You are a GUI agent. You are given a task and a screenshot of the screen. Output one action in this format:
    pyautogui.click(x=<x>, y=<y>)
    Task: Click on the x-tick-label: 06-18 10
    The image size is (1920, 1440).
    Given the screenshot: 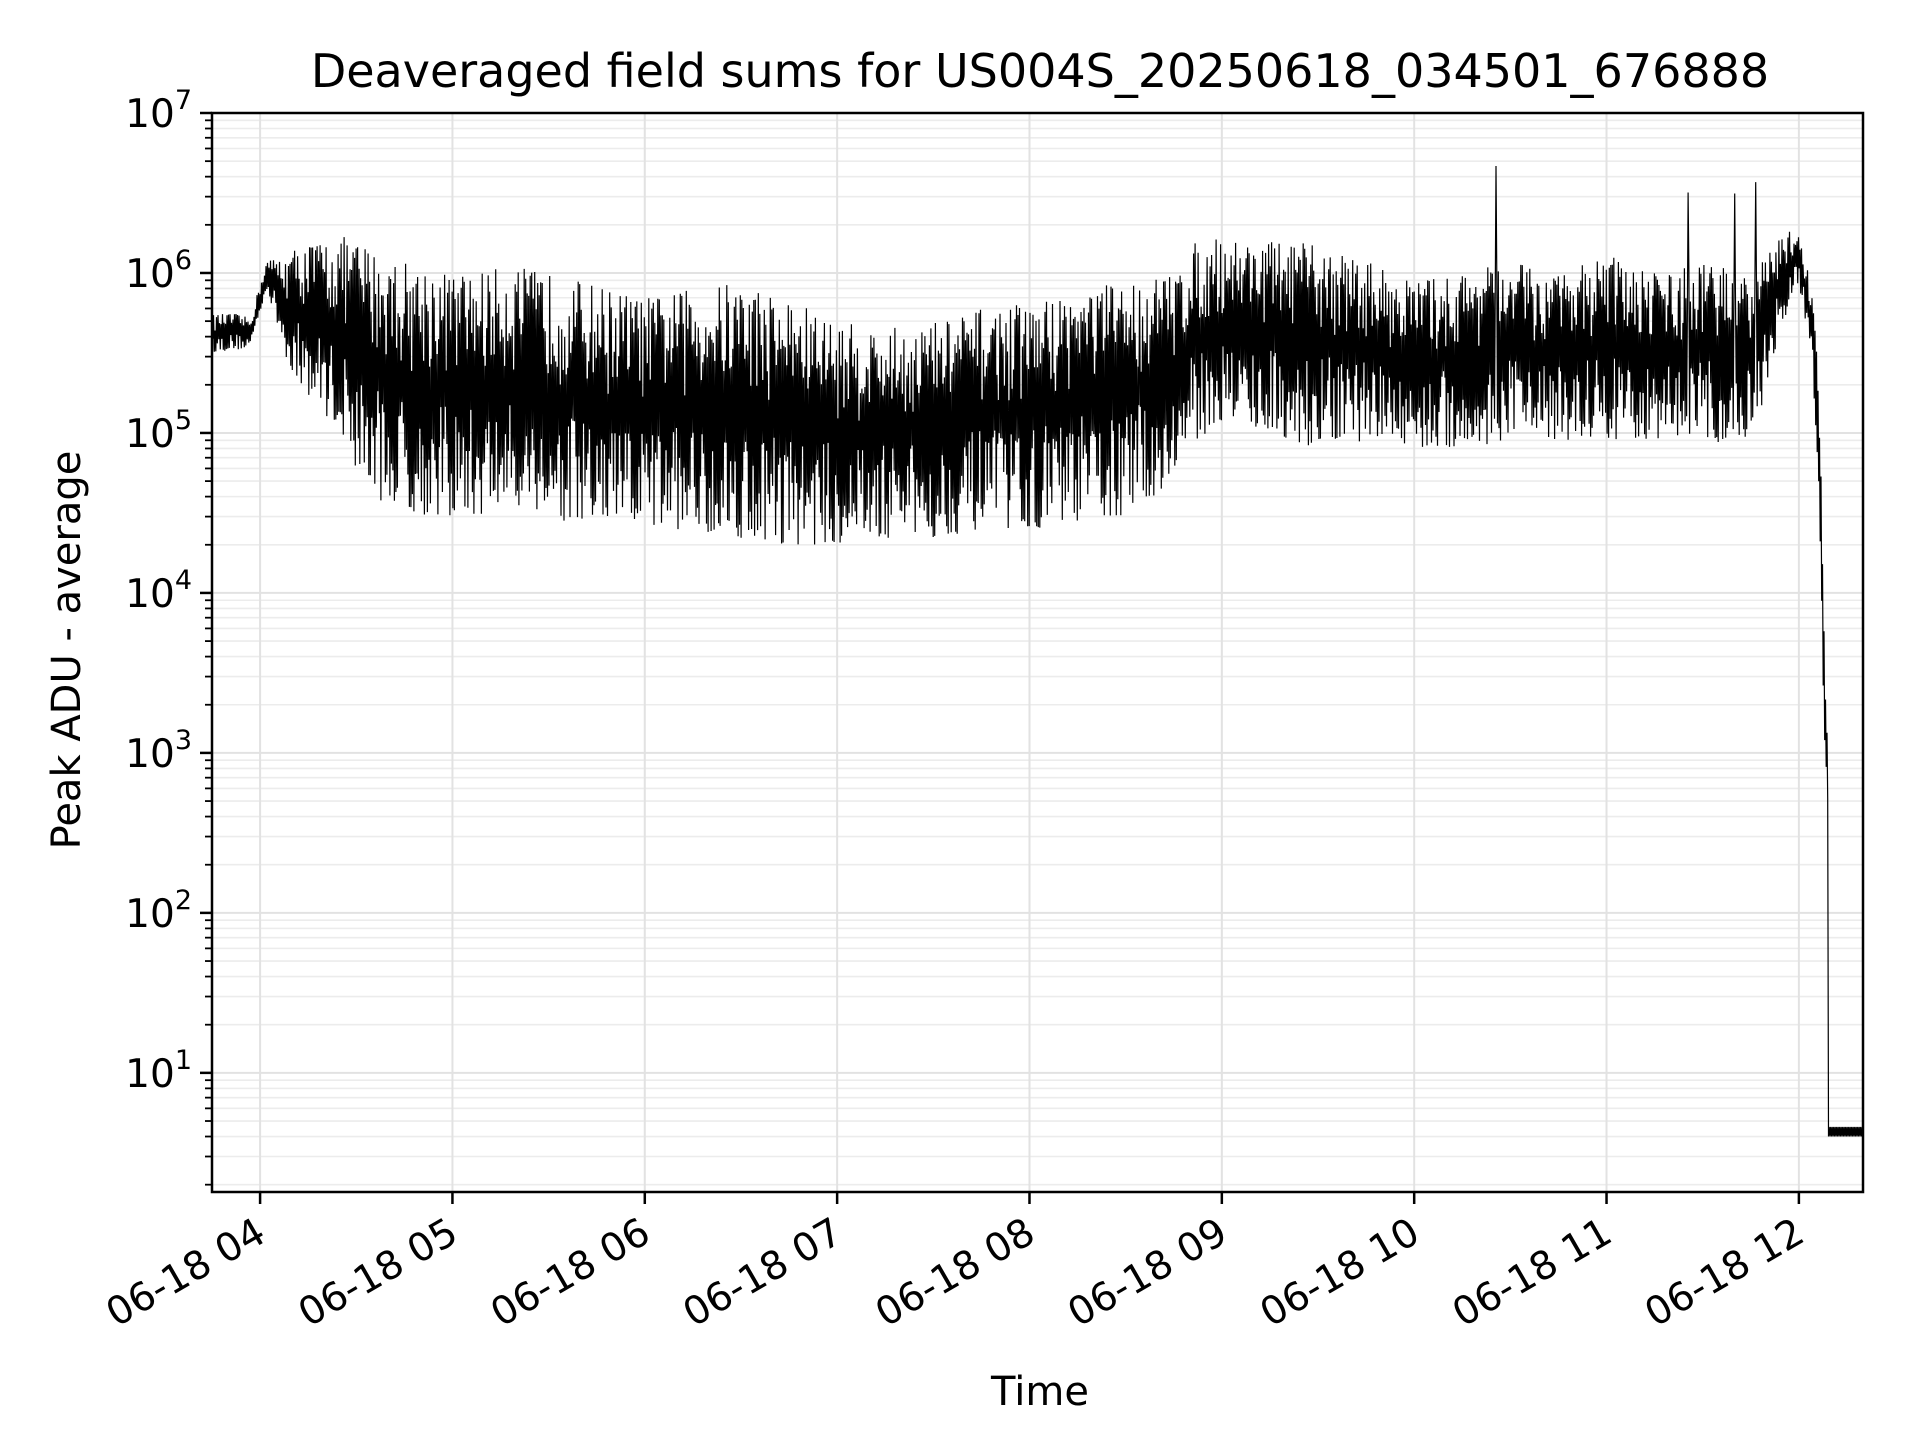 What is the action you would take?
    pyautogui.click(x=1340, y=1273)
    